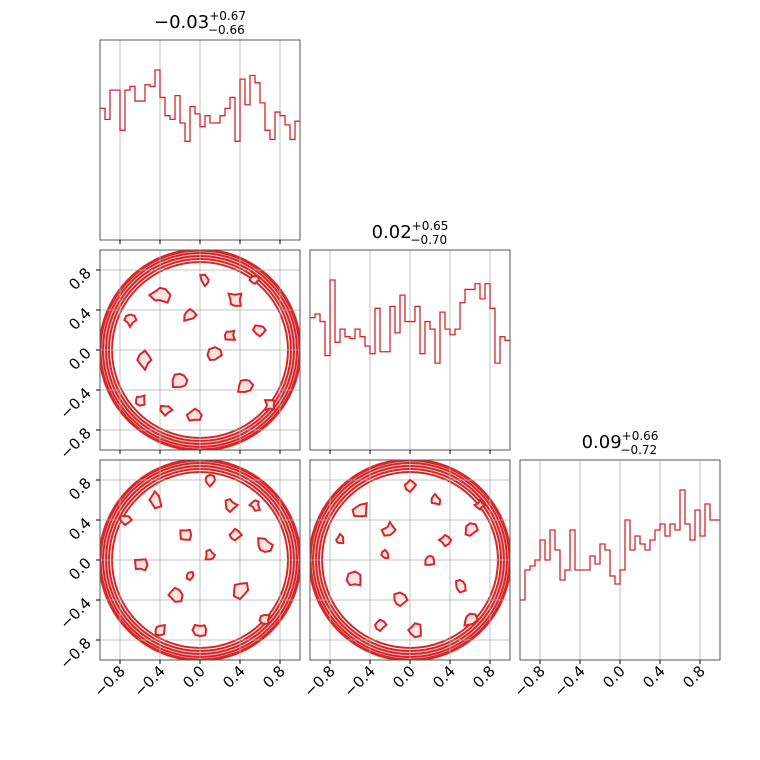  I want to click on hist-2-xtick-label-3: 0.4, so click(654, 677).